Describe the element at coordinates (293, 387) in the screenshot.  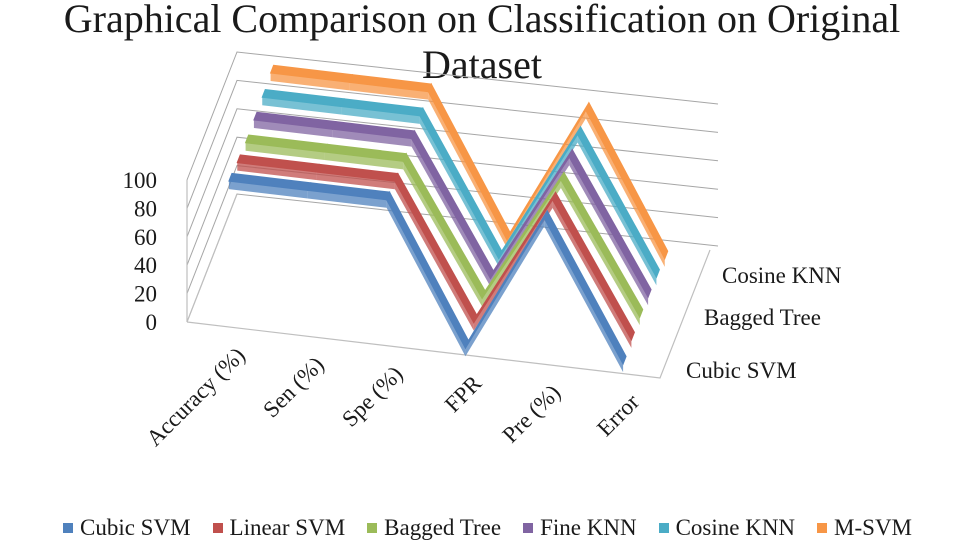
I see `category-label: Sen (%)` at that location.